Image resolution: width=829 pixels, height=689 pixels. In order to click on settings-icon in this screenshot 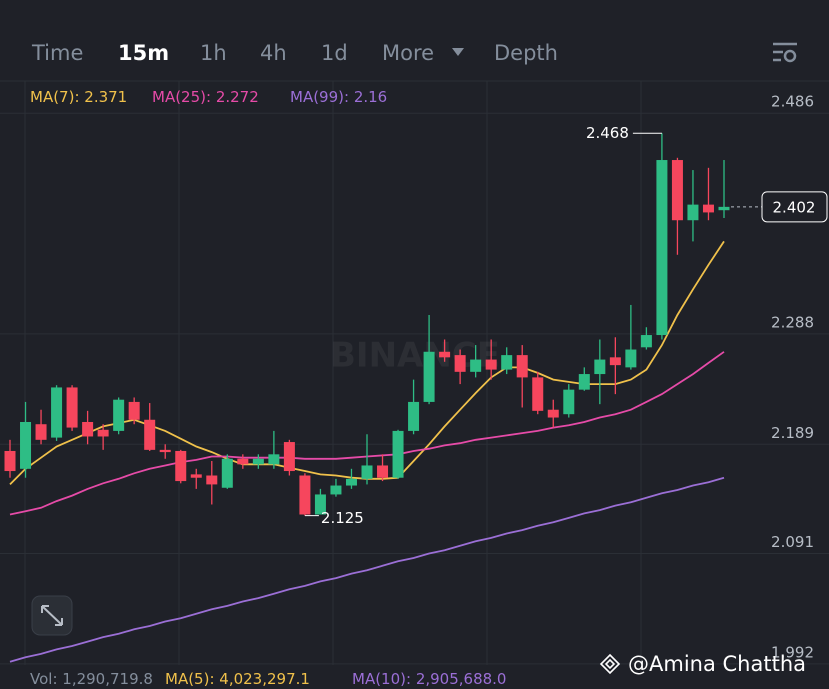, I will do `click(785, 52)`.